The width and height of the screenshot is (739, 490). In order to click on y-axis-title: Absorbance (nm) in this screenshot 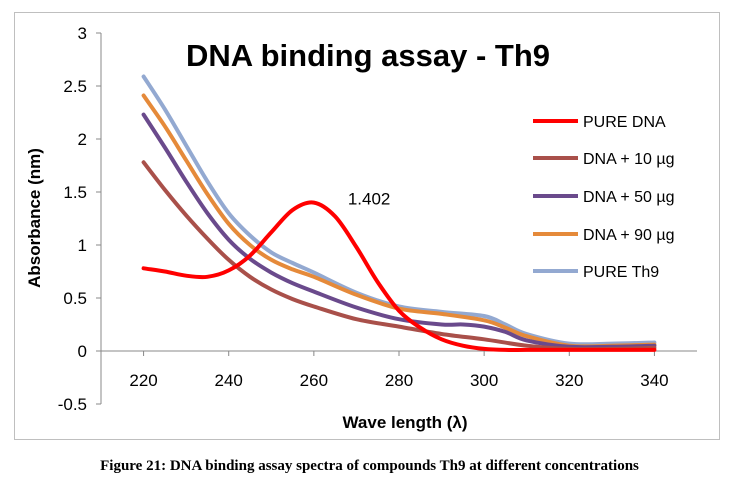, I will do `click(34, 218)`.